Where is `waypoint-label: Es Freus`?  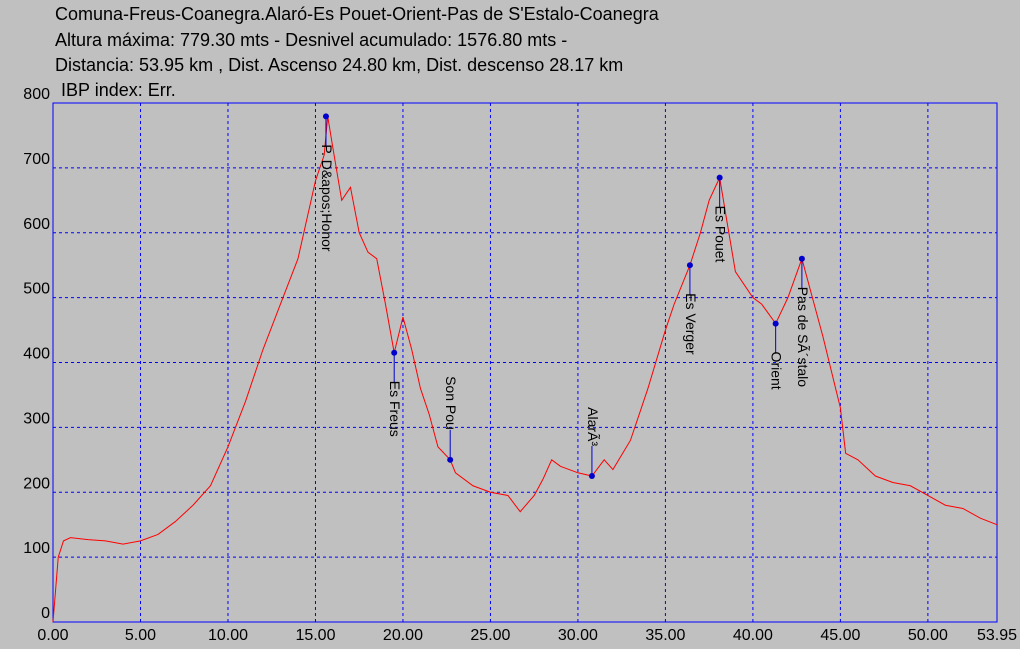 waypoint-label: Es Freus is located at coordinates (395, 409).